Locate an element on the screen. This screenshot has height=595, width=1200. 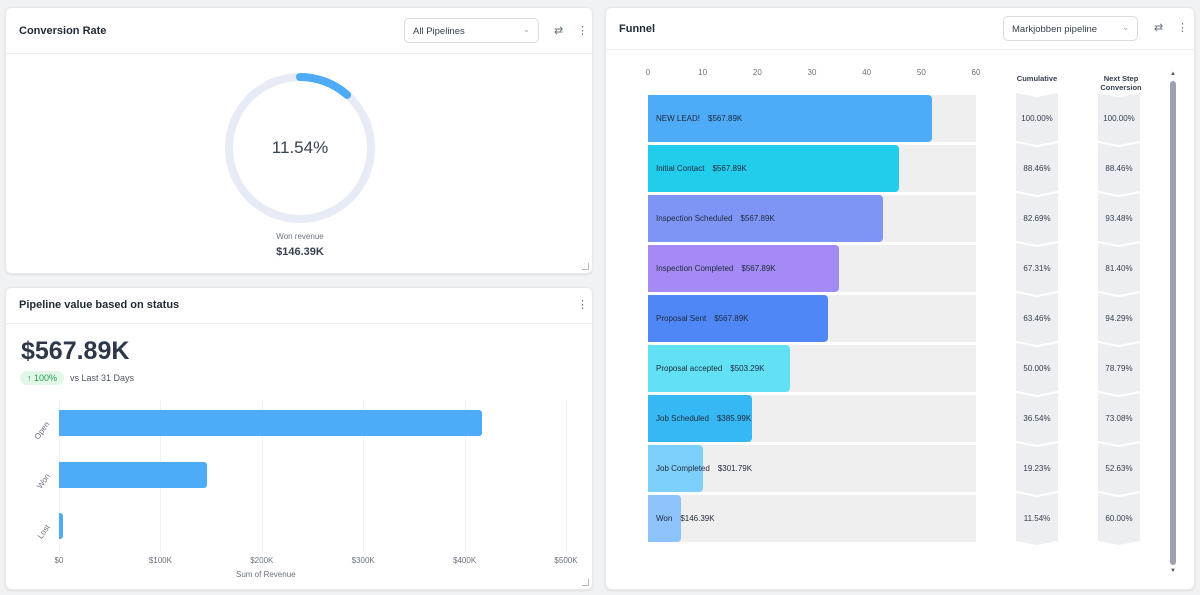
x-tick-label: $0 is located at coordinates (59, 560).